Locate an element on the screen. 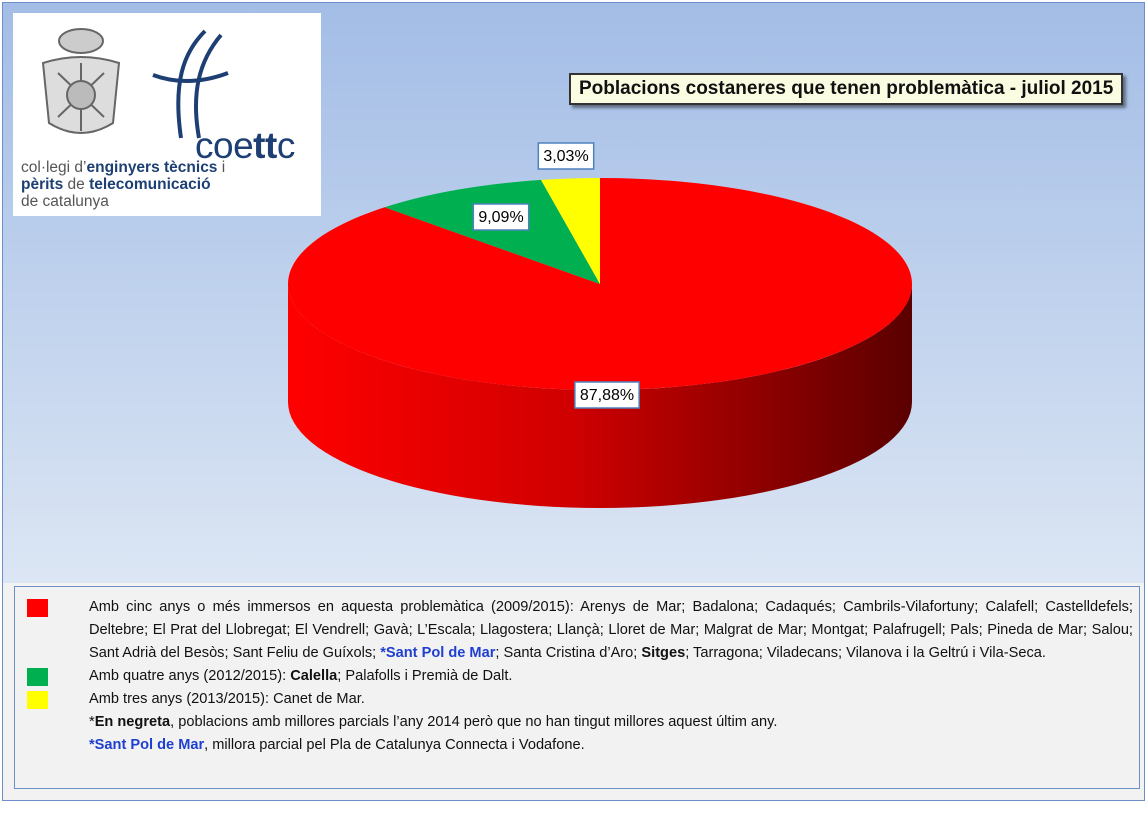  logo-name: coettc is located at coordinates (245, 146).